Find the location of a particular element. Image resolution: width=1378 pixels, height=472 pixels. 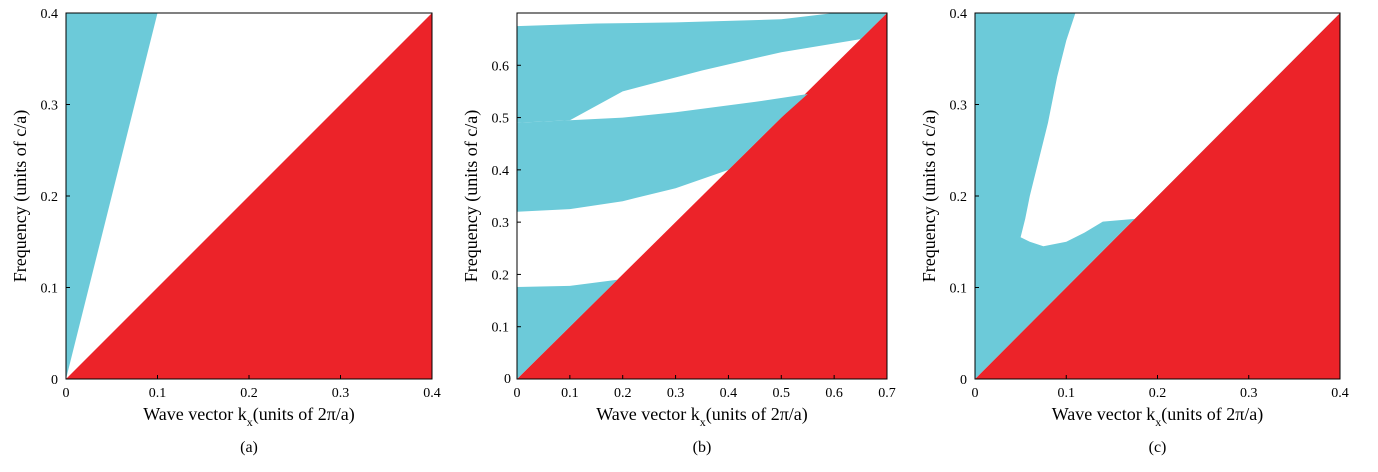

x-tick-label: 0.5 is located at coordinates (782, 393).